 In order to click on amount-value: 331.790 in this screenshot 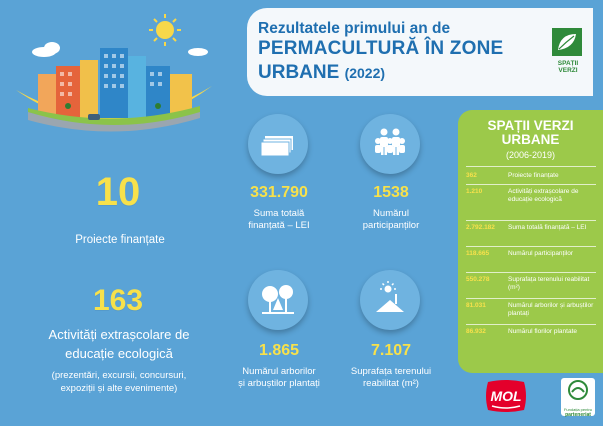, I will do `click(279, 192)`.